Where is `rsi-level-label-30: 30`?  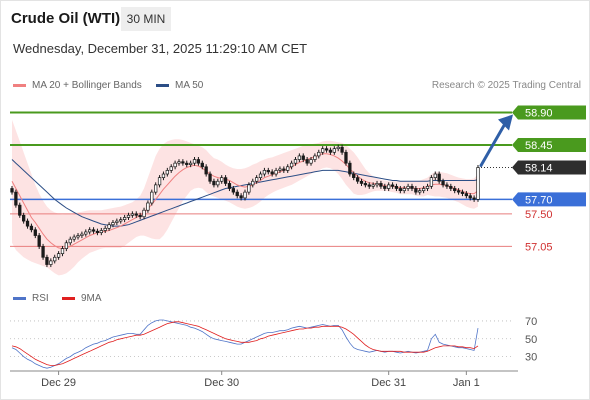
rsi-level-label-30: 30 is located at coordinates (531, 358).